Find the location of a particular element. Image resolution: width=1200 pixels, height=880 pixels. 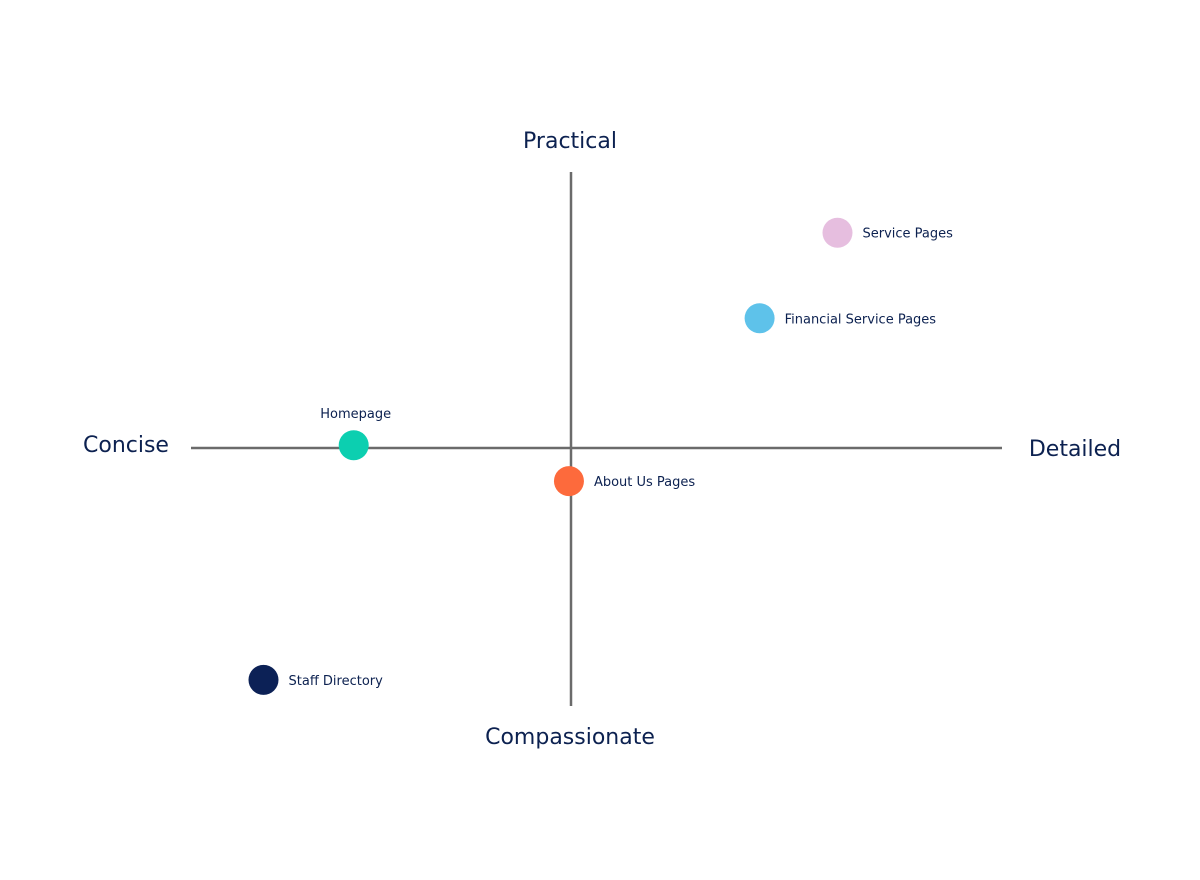

y-axis-positive-label: Practical is located at coordinates (570, 141).